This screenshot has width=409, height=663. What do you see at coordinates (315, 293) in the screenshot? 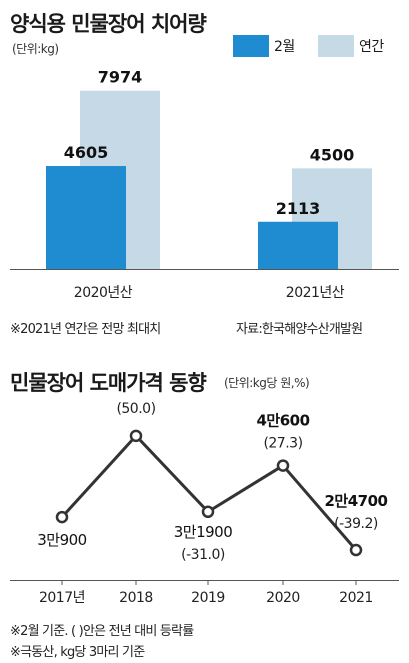
I see `category-label-1: 2021년산` at bounding box center [315, 293].